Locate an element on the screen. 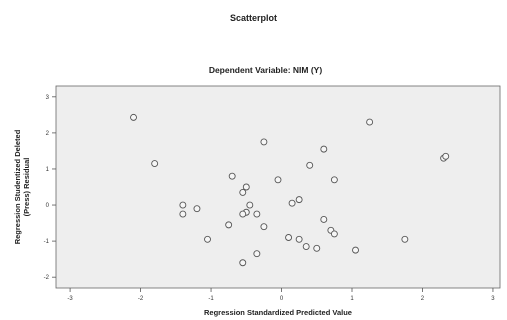 This screenshot has width=507, height=320. y-tick-label: -1 is located at coordinates (47, 242).